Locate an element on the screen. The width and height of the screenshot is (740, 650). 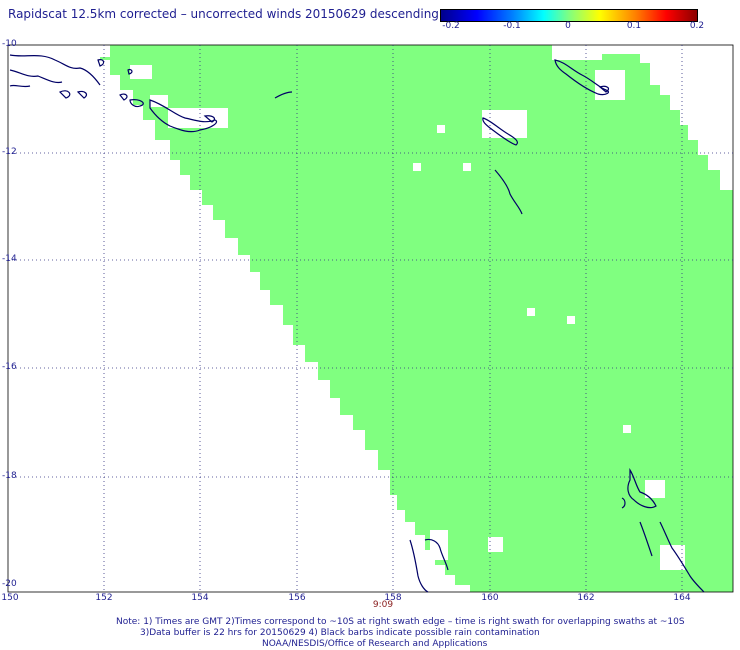
lon-tick-label: 160 is located at coordinates (490, 598).